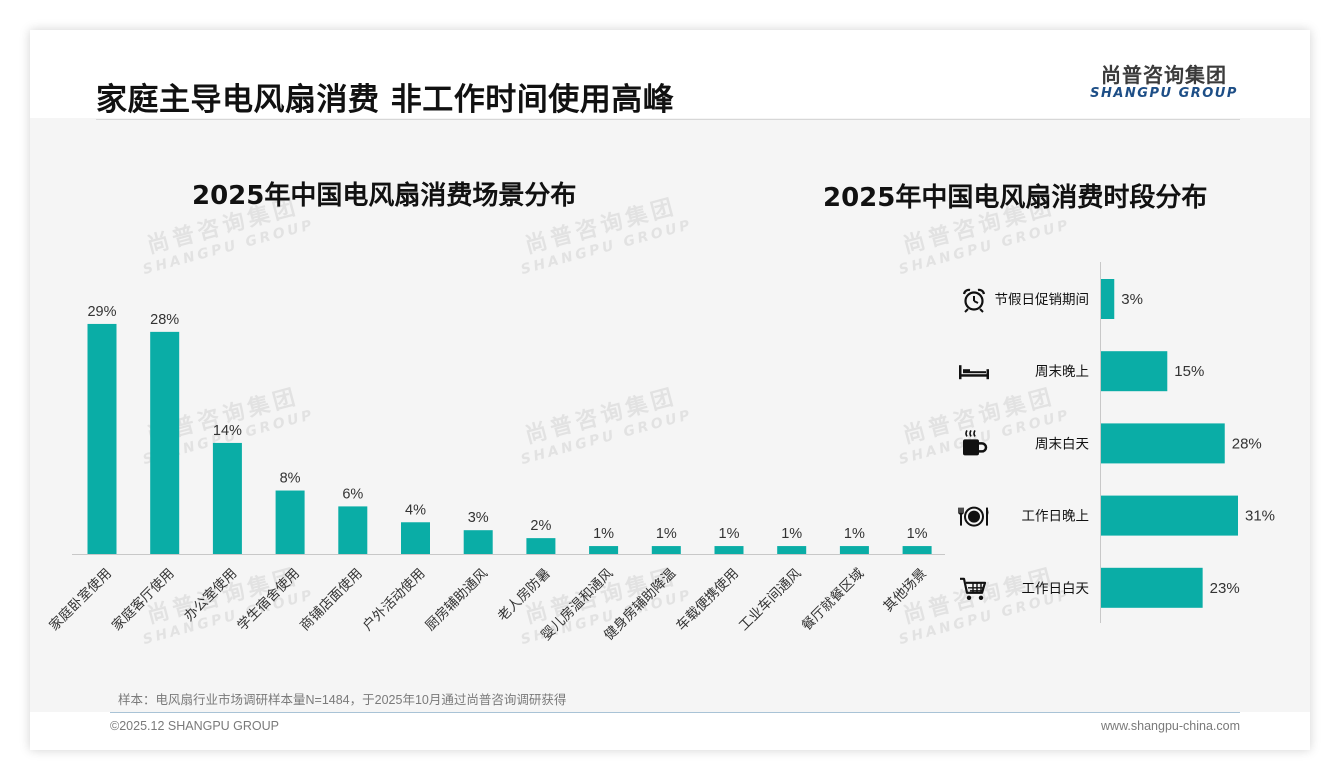  What do you see at coordinates (1015, 198) in the screenshot?
I see `timeslot-chart-title: 2025年中国电风扇消费时段分布` at bounding box center [1015, 198].